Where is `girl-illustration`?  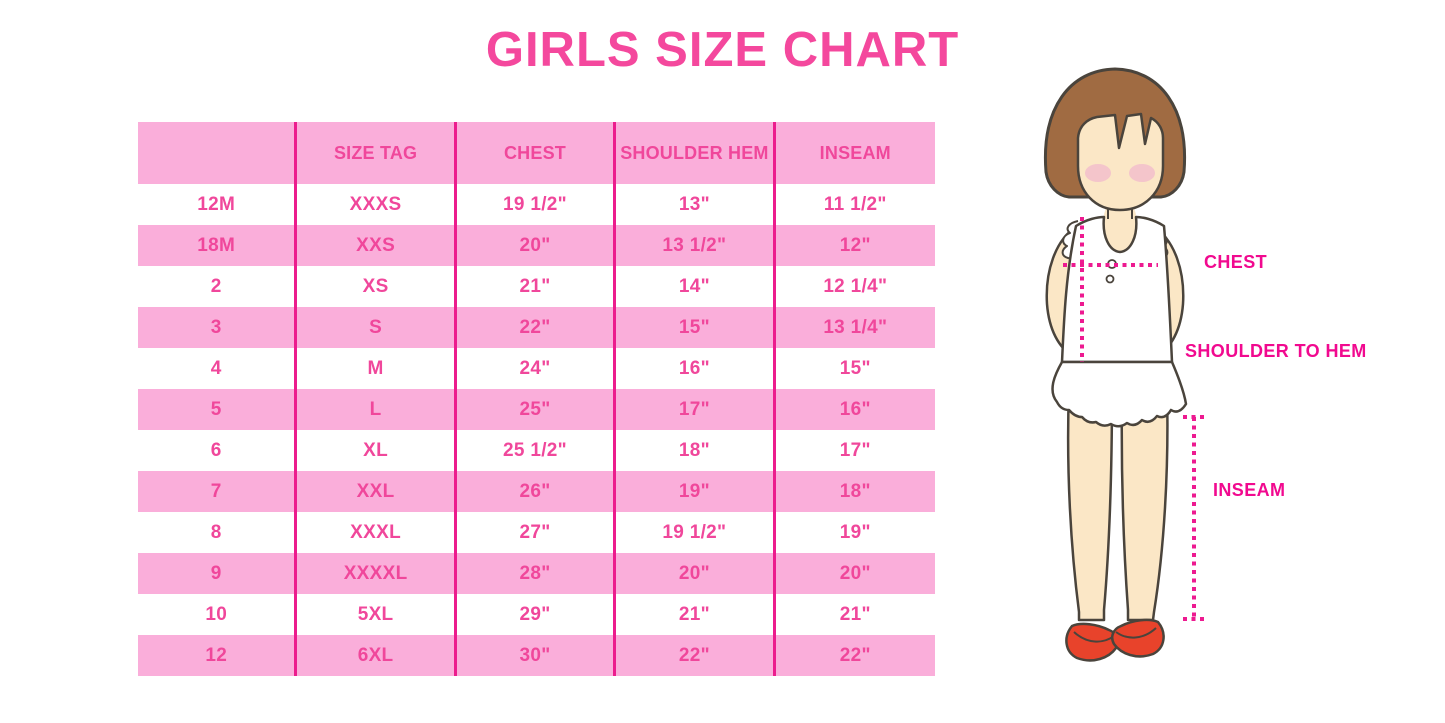 girl-illustration is located at coordinates (1115, 370).